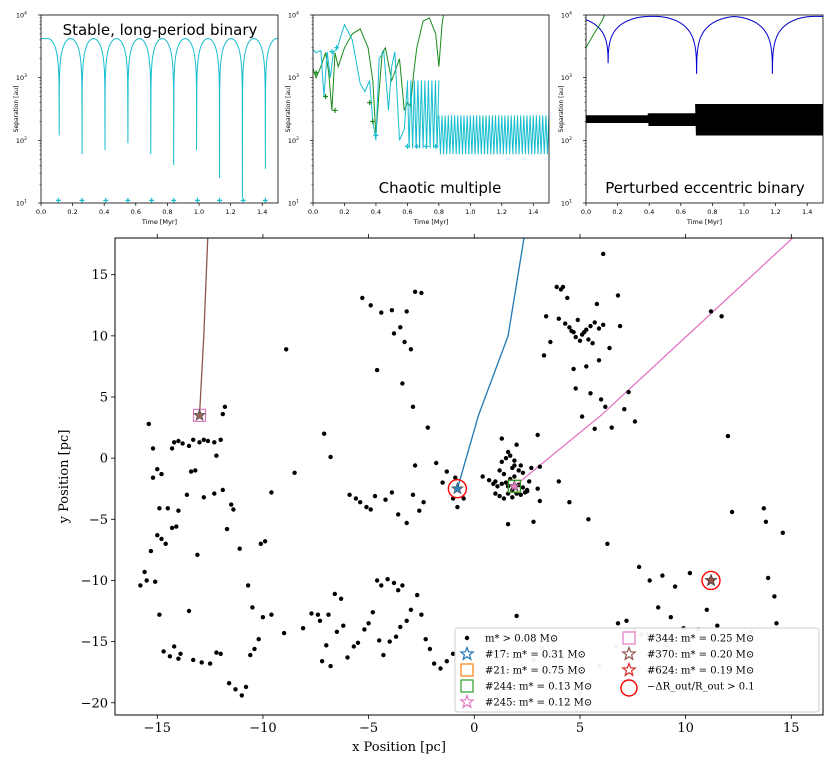 The width and height of the screenshot is (830, 758). I want to click on legend-entry: #17: m* = 0.31 M⊙, so click(522, 653).